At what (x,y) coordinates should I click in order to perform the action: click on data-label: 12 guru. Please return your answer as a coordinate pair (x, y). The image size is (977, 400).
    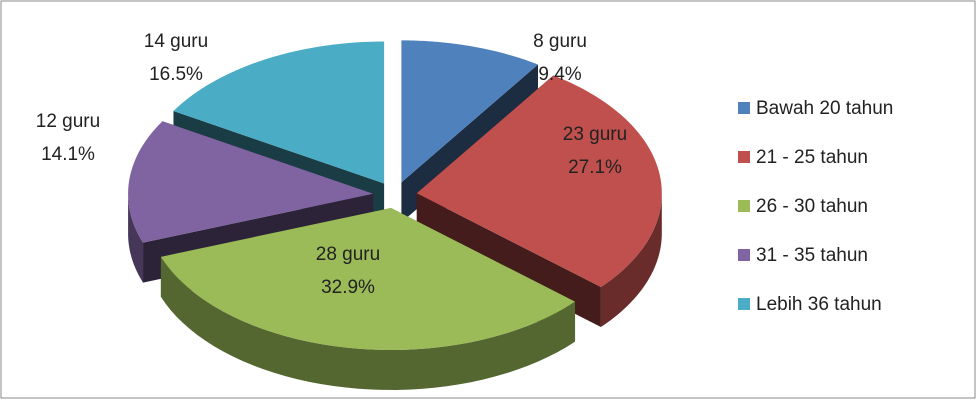
    Looking at the image, I should click on (68, 121).